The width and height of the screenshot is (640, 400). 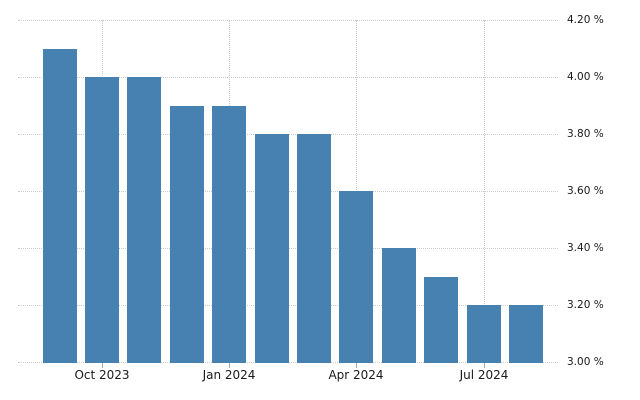 I want to click on y-axis-tick-label: 3.00 %, so click(x=585, y=362).